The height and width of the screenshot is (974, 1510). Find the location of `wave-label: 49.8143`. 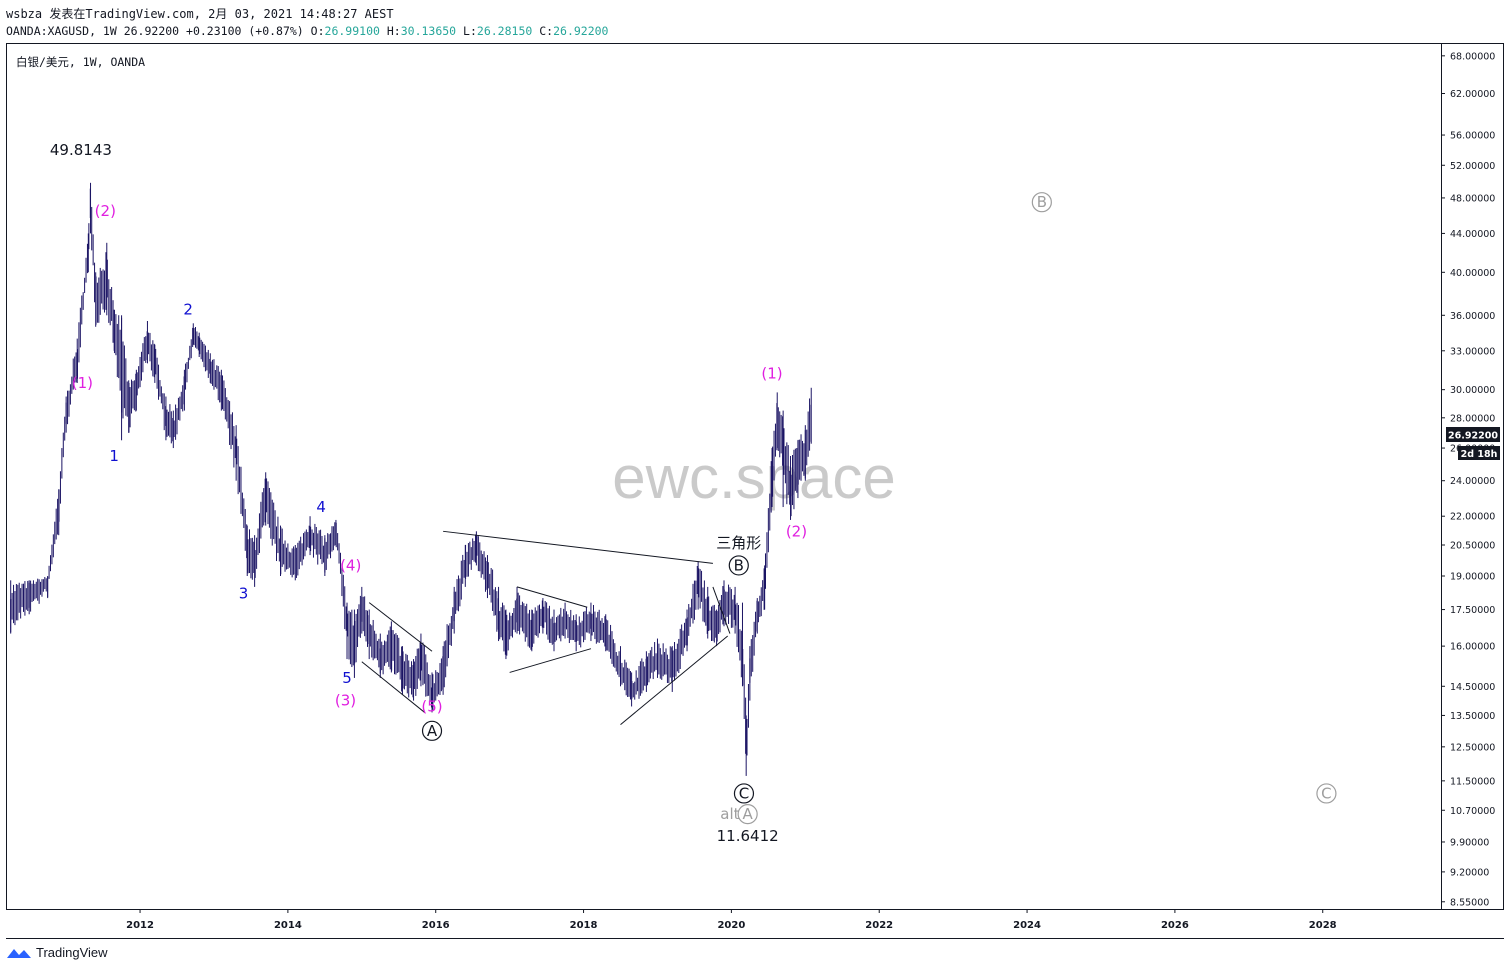

wave-label: 49.8143 is located at coordinates (81, 150).